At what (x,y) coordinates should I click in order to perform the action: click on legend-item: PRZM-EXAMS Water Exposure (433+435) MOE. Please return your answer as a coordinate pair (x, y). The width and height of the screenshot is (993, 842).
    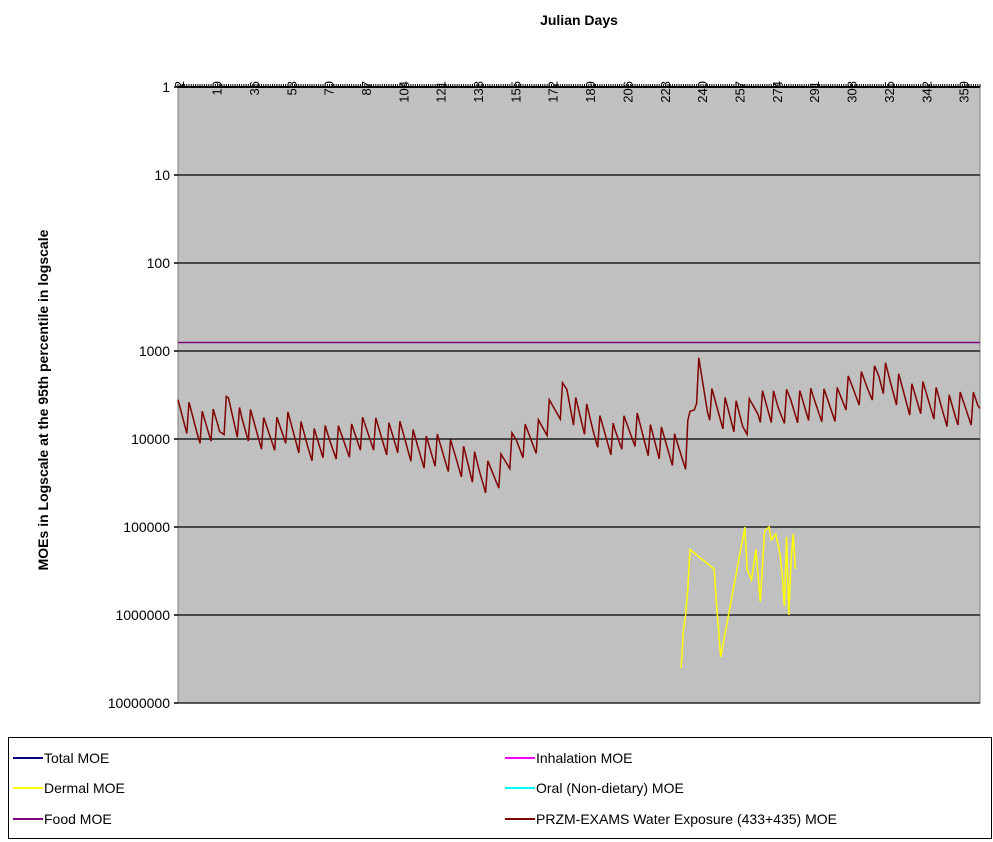
    Looking at the image, I should click on (671, 819).